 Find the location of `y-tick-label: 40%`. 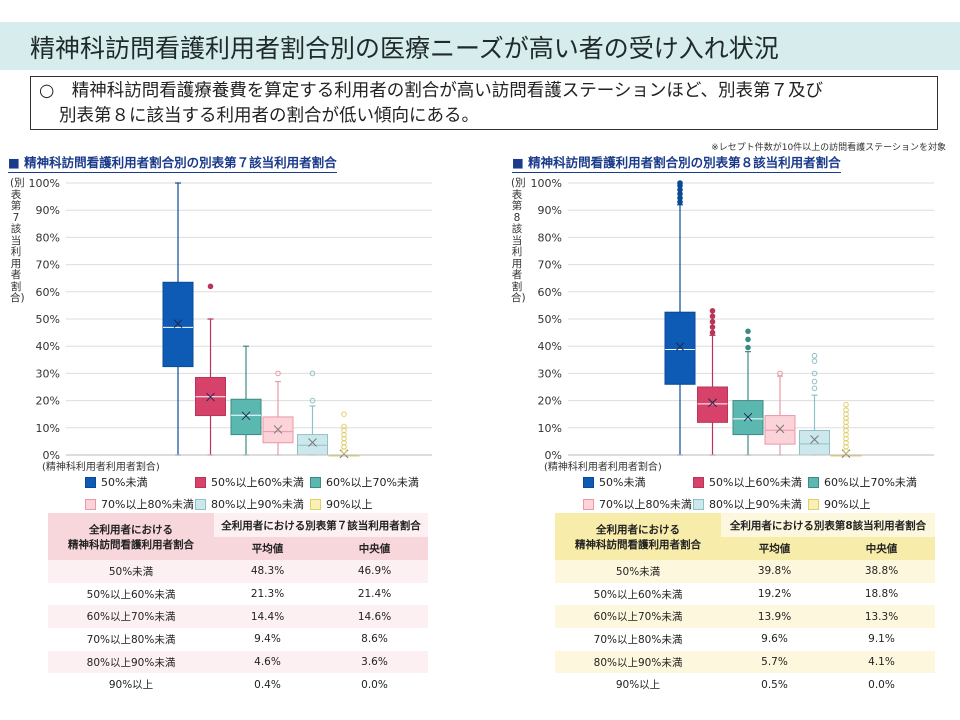

y-tick-label: 40% is located at coordinates (550, 346).